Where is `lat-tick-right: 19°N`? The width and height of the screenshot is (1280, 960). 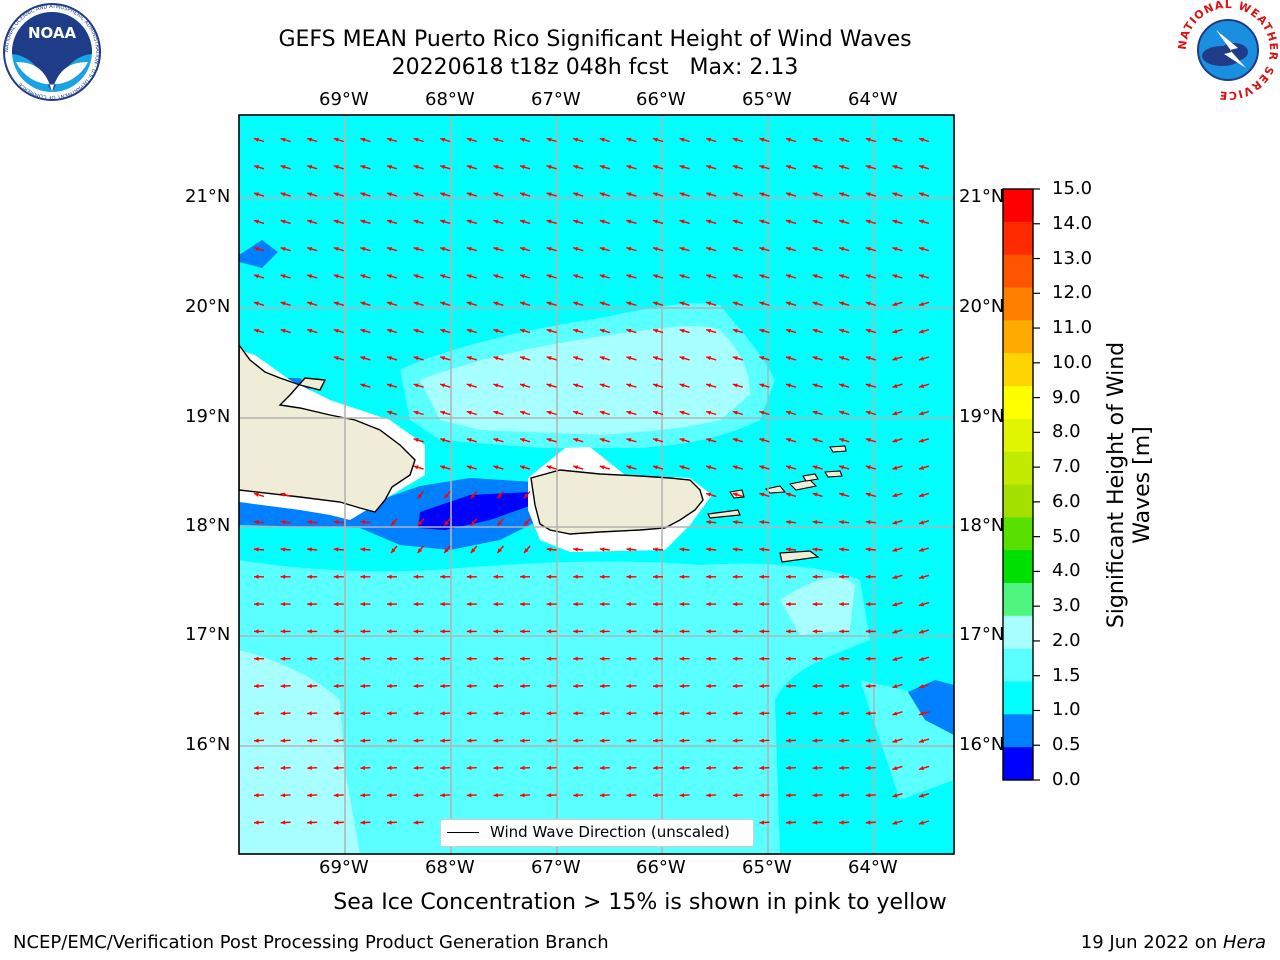 lat-tick-right: 19°N is located at coordinates (981, 416).